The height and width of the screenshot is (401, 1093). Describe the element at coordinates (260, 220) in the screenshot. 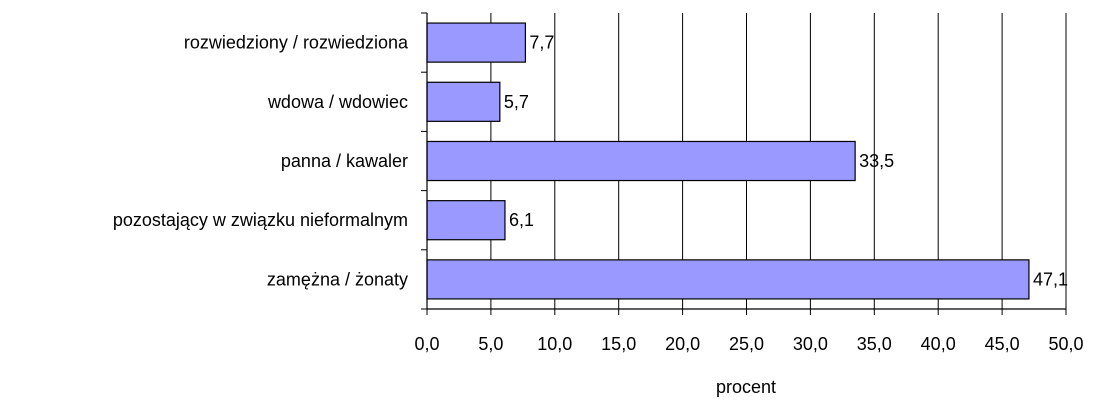

I see `category-label: pozostający w związku nieformalnym` at that location.